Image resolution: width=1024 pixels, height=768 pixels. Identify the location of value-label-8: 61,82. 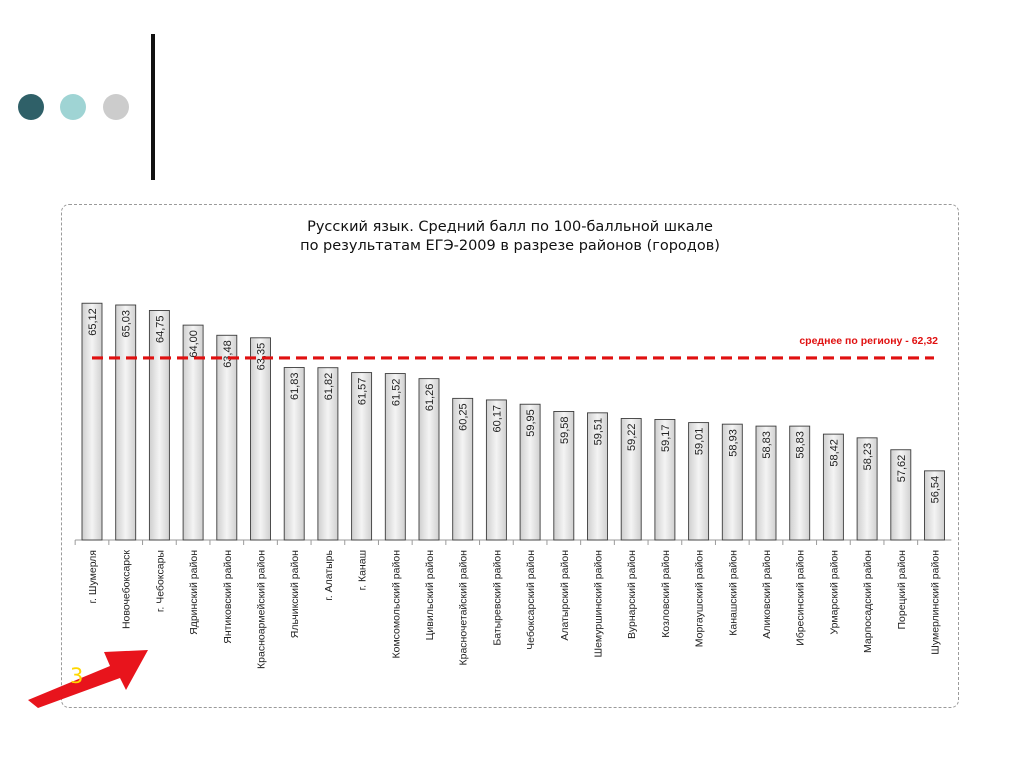
(329, 387).